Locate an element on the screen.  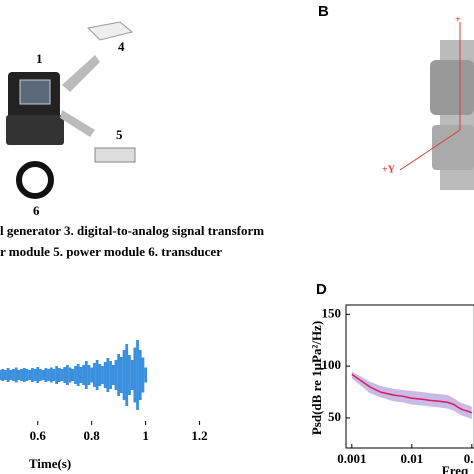
y-tick-label: 100 is located at coordinates (332, 364).